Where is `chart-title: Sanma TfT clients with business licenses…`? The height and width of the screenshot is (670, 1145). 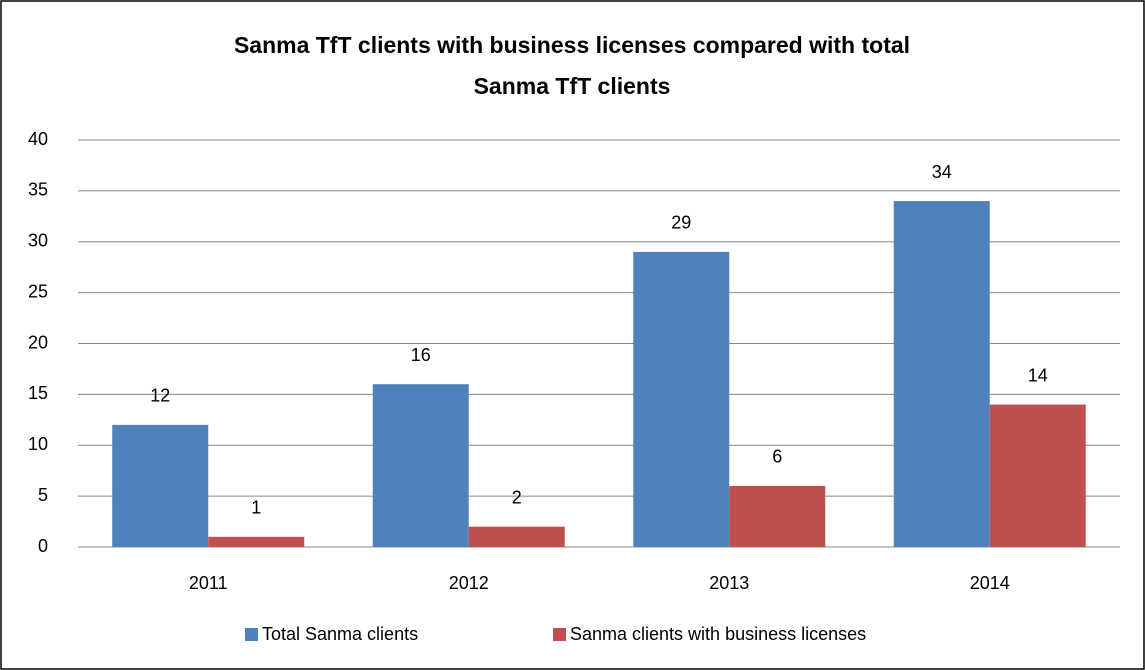 chart-title: Sanma TfT clients with business licenses… is located at coordinates (572, 45).